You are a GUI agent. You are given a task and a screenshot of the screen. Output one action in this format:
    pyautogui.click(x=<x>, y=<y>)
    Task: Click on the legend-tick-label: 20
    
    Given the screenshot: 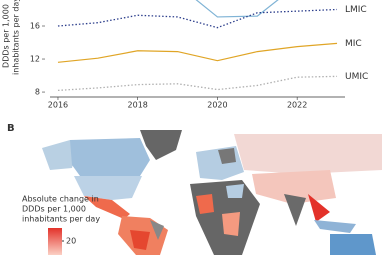 What is the action you would take?
    pyautogui.click(x=71, y=241)
    